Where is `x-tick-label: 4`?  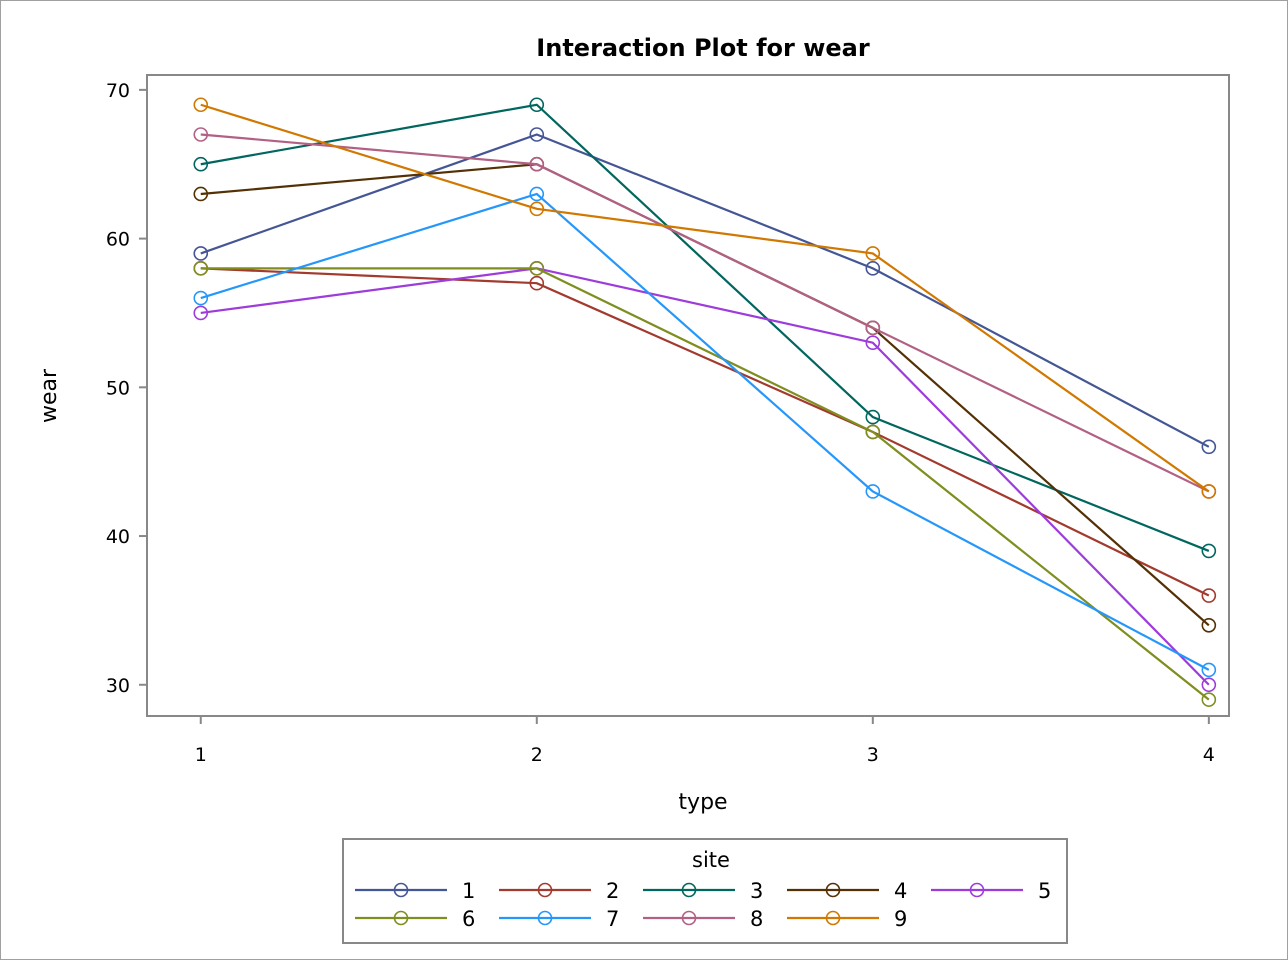
x-tick-label: 4 is located at coordinates (1209, 755).